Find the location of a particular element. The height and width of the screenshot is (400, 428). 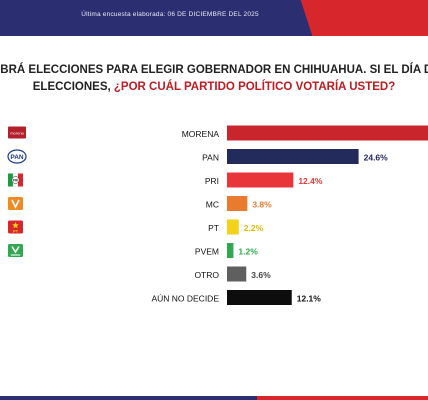

bar-morena is located at coordinates (327, 133).